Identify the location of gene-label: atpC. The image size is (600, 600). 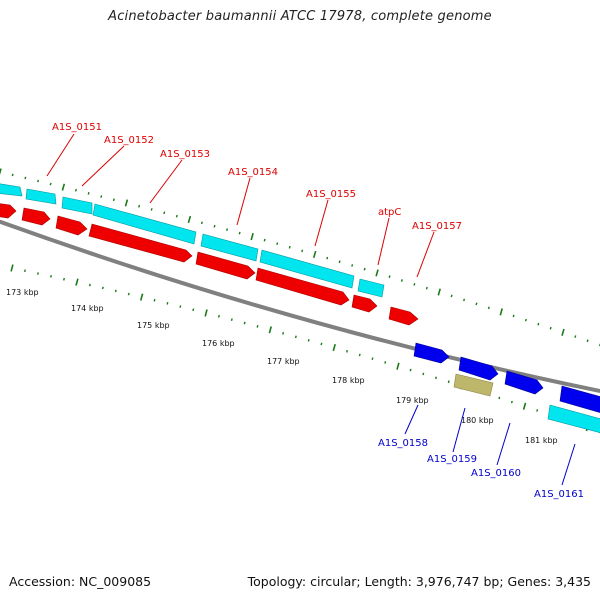
(389, 212).